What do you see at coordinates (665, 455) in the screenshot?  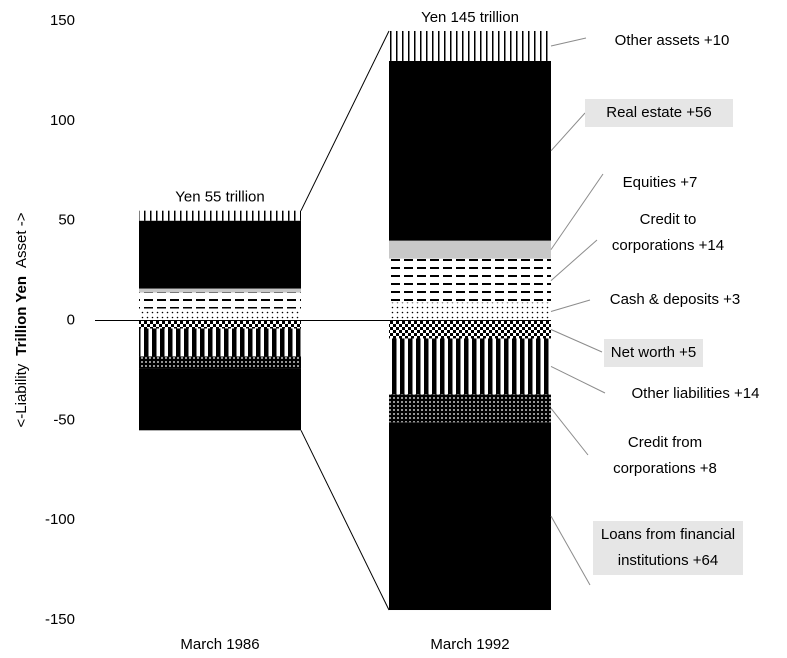 I see `series-label: Credit from corporations +8` at bounding box center [665, 455].